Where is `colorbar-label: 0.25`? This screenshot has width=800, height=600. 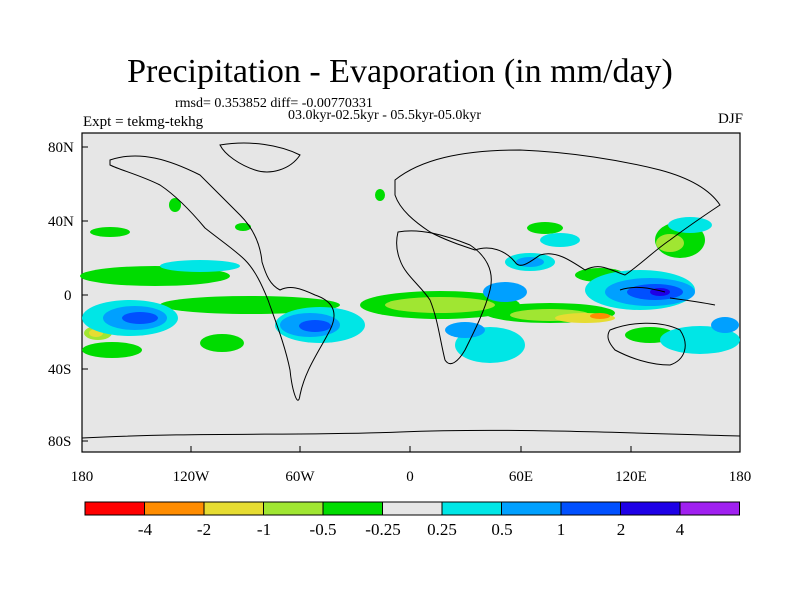 colorbar-label: 0.25 is located at coordinates (442, 529).